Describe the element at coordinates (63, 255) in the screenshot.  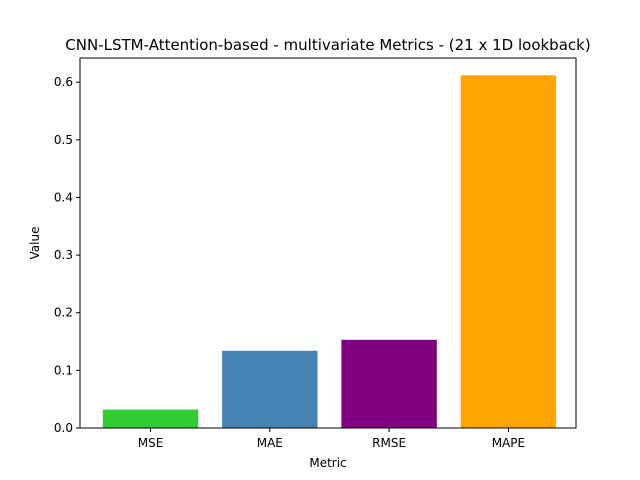
I see `y-tick-label: 0.3` at that location.